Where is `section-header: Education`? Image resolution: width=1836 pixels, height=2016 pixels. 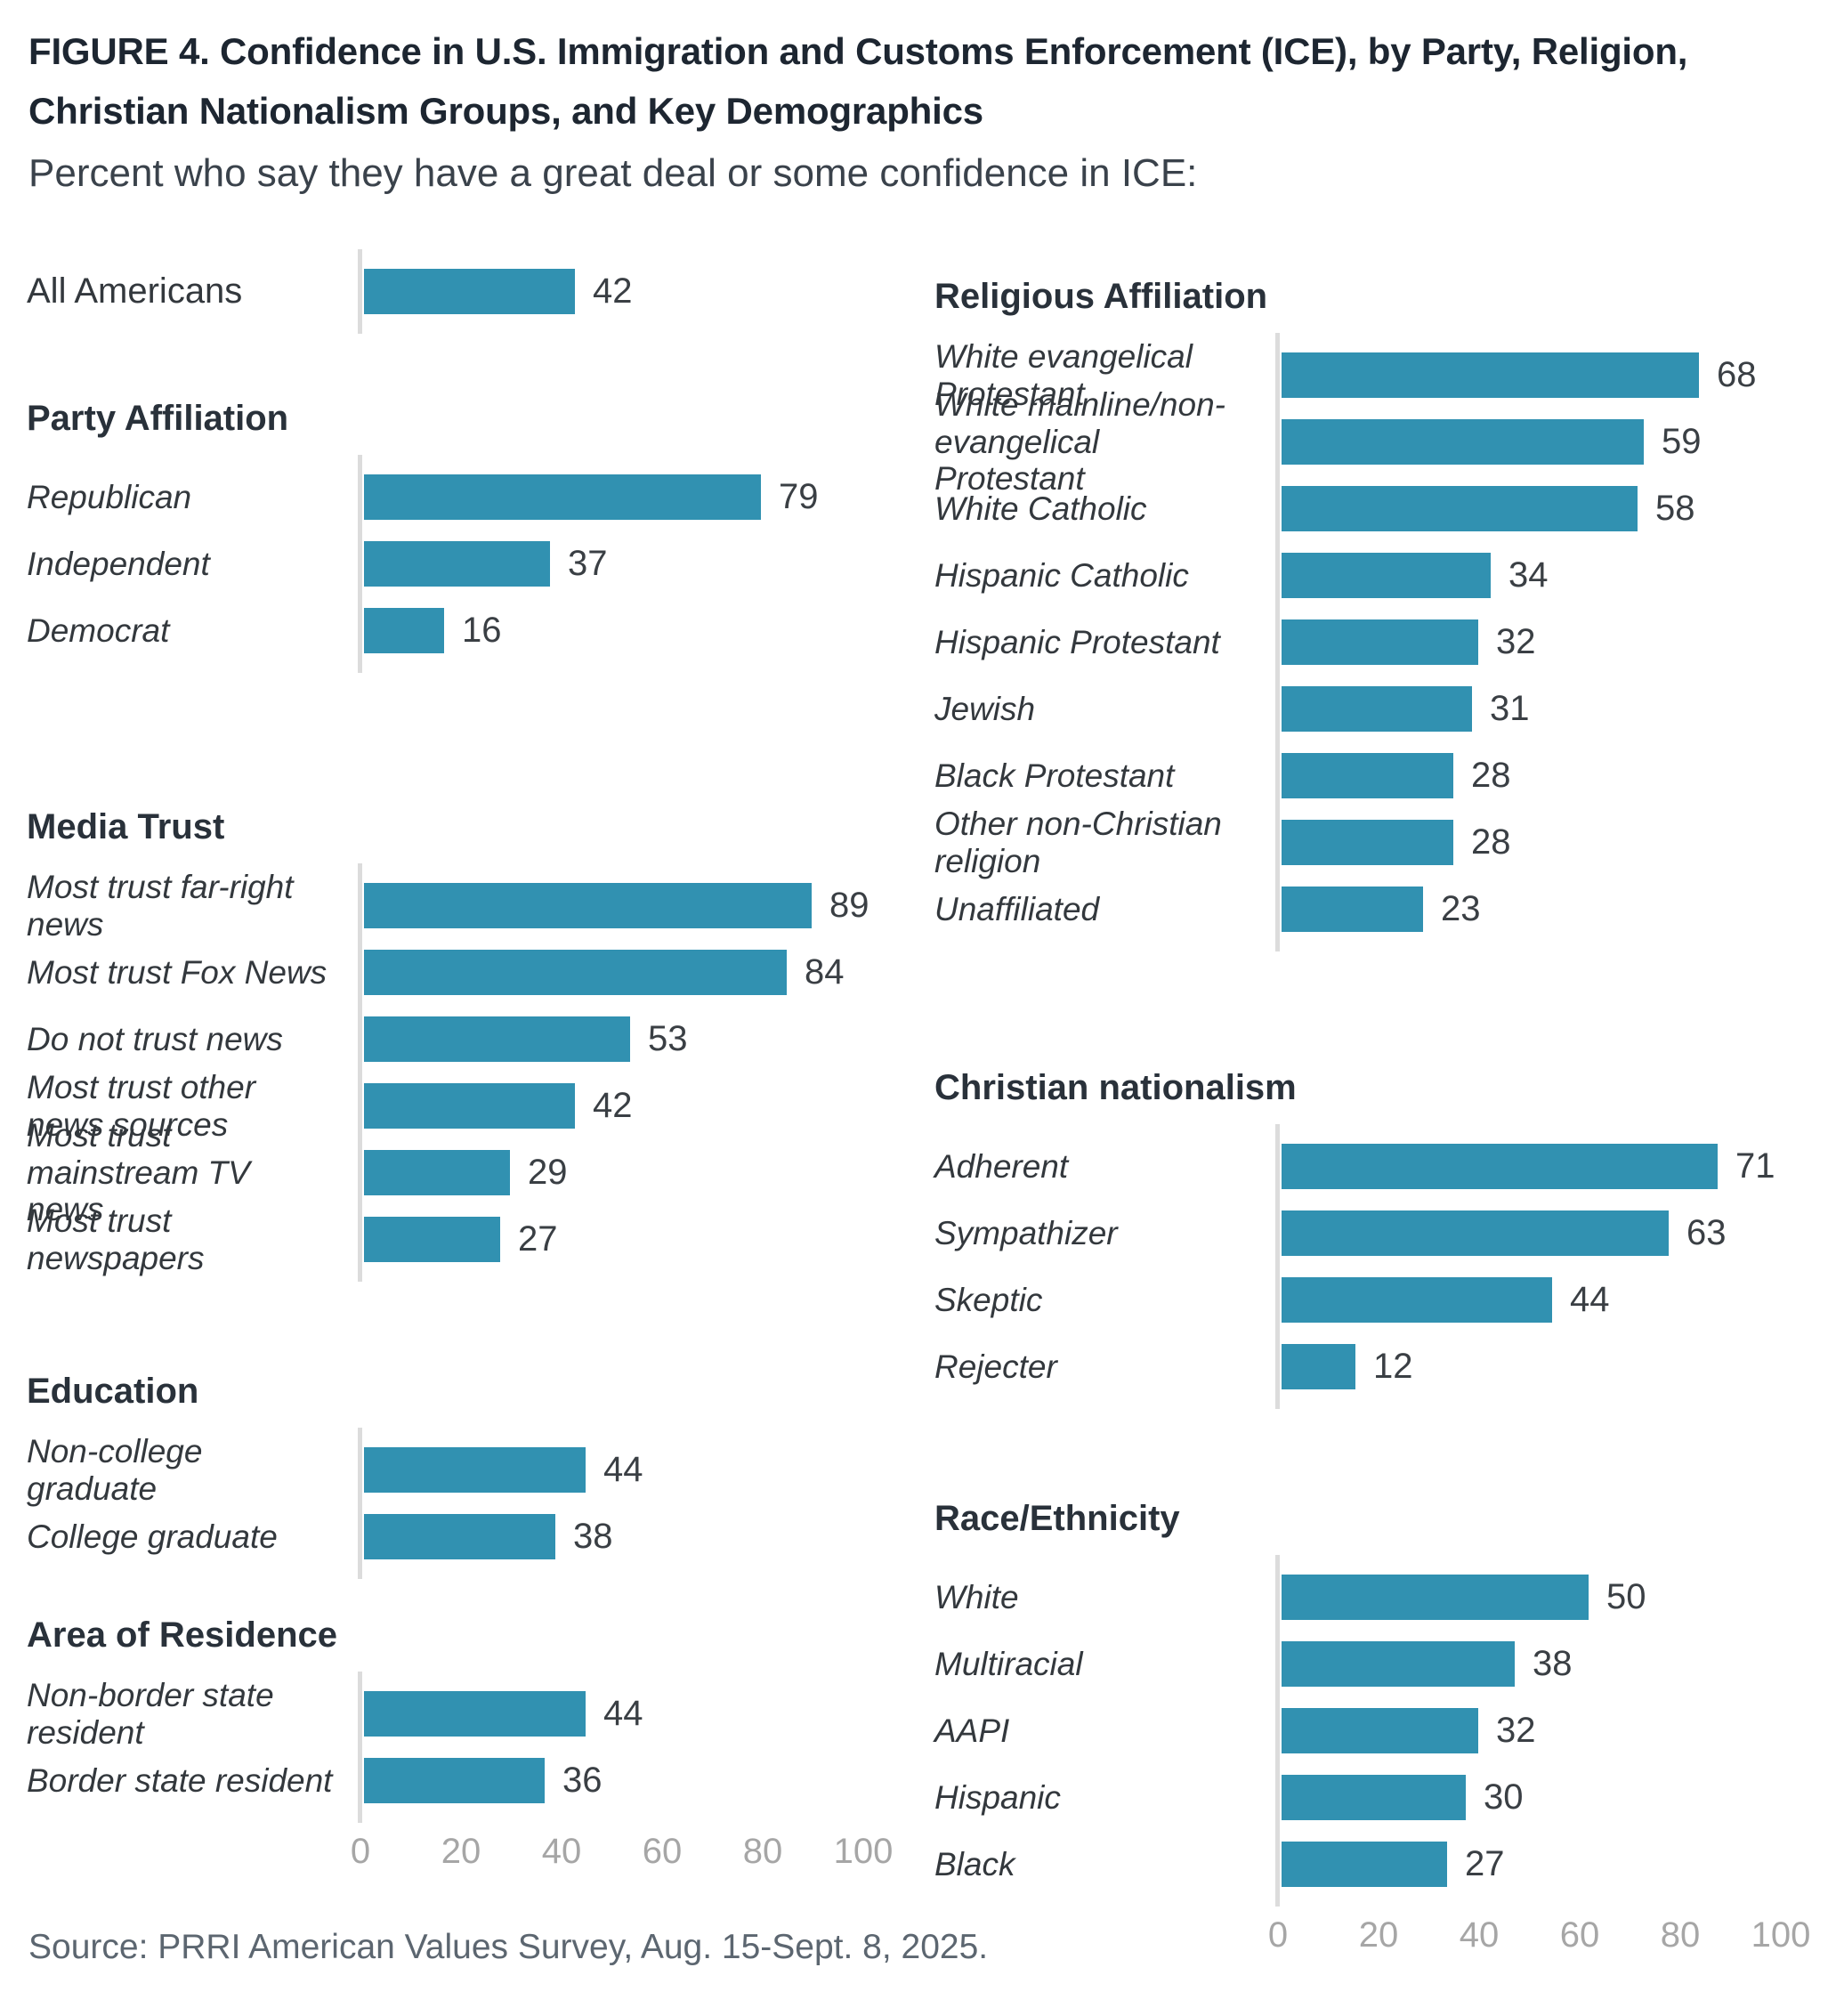
section-header: Education is located at coordinates (113, 1391).